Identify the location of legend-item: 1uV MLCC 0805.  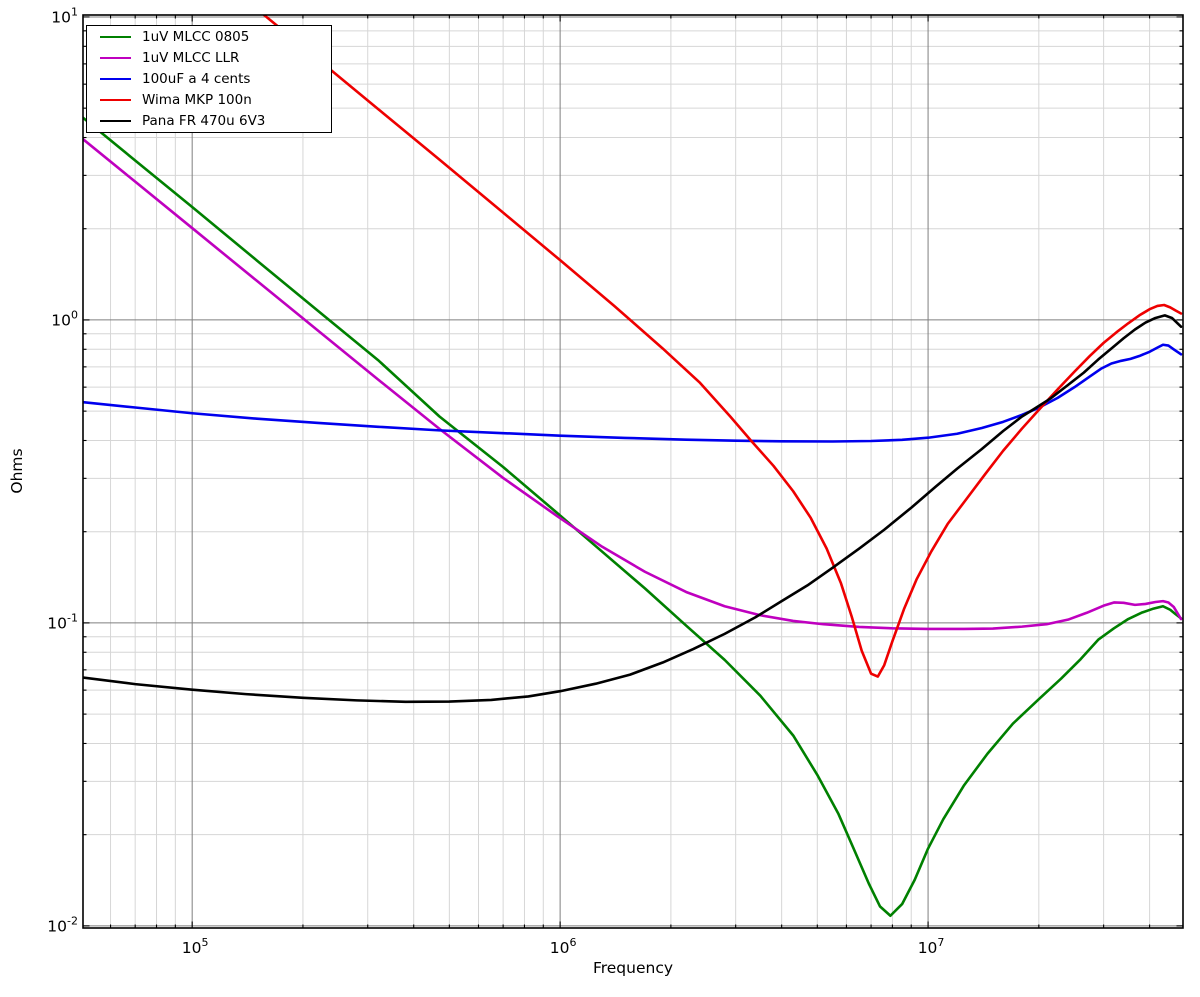
(209, 36).